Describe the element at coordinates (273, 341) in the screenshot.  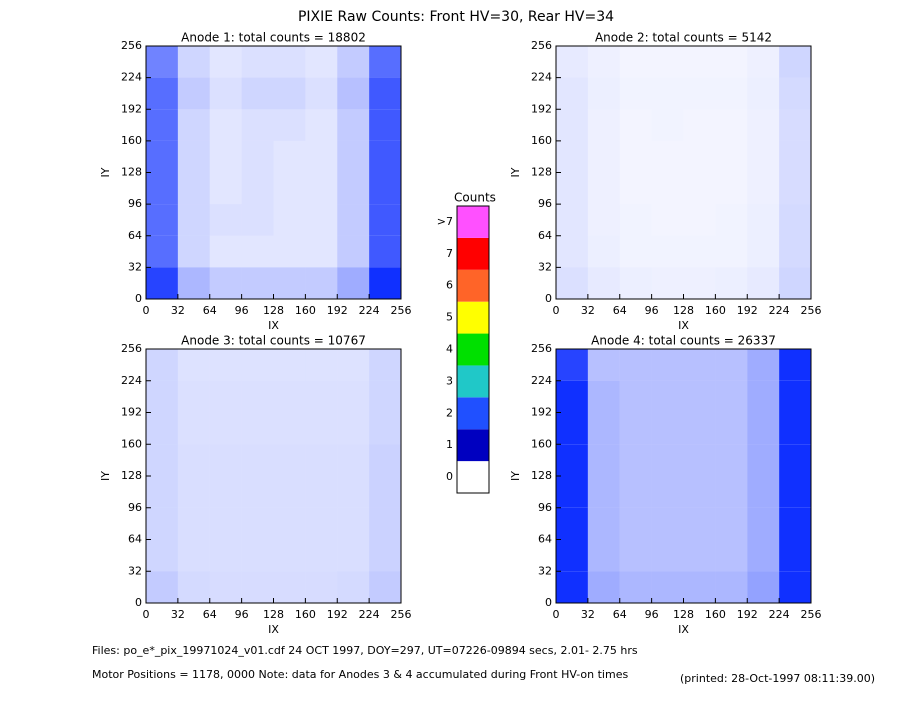
I see `panel-title: Anode 3: total counts = 10767` at that location.